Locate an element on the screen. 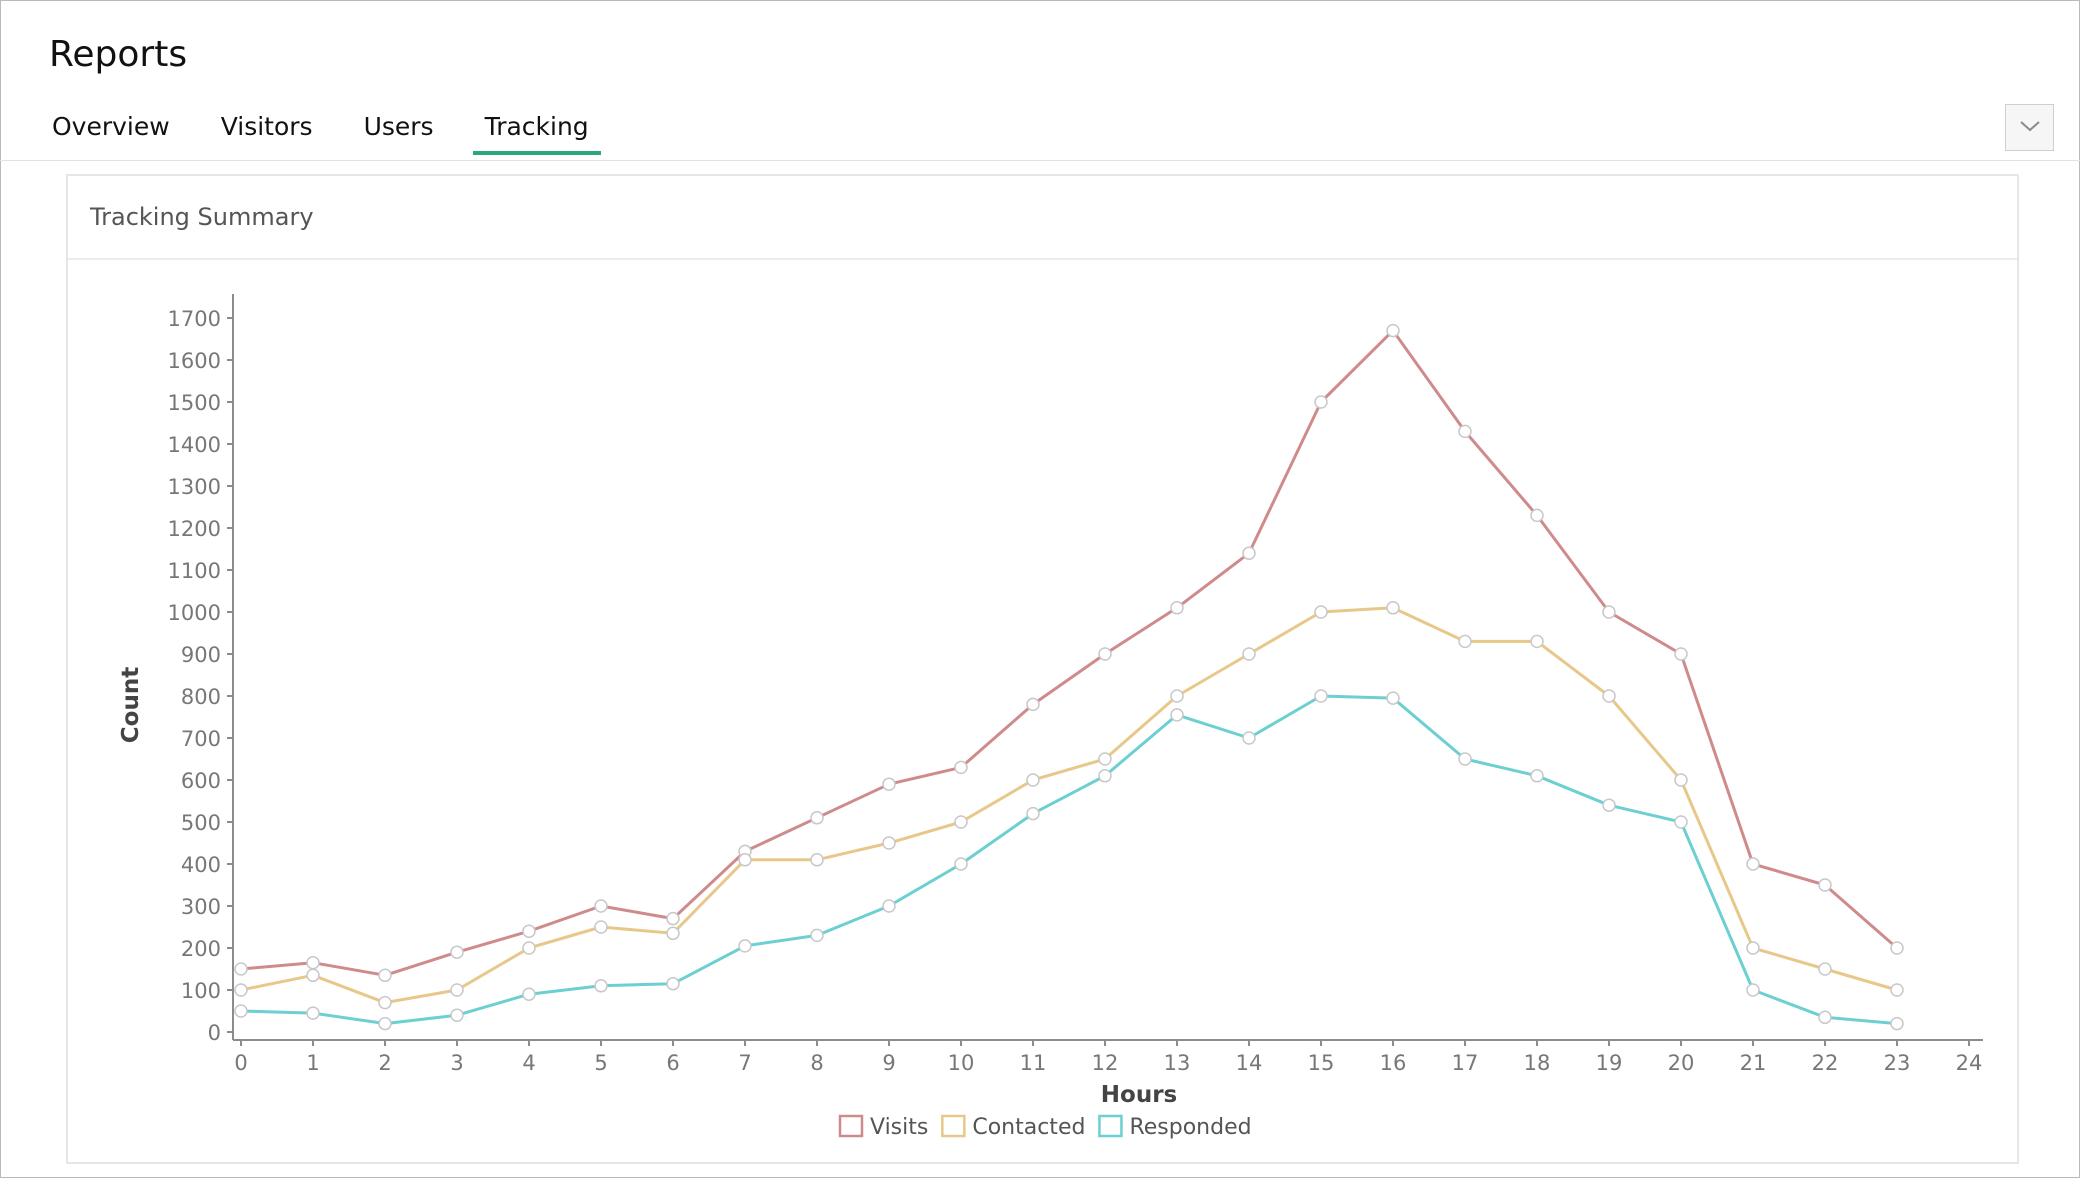 Image resolution: width=2080 pixels, height=1178 pixels. y-tick-label: 700 is located at coordinates (201, 739).